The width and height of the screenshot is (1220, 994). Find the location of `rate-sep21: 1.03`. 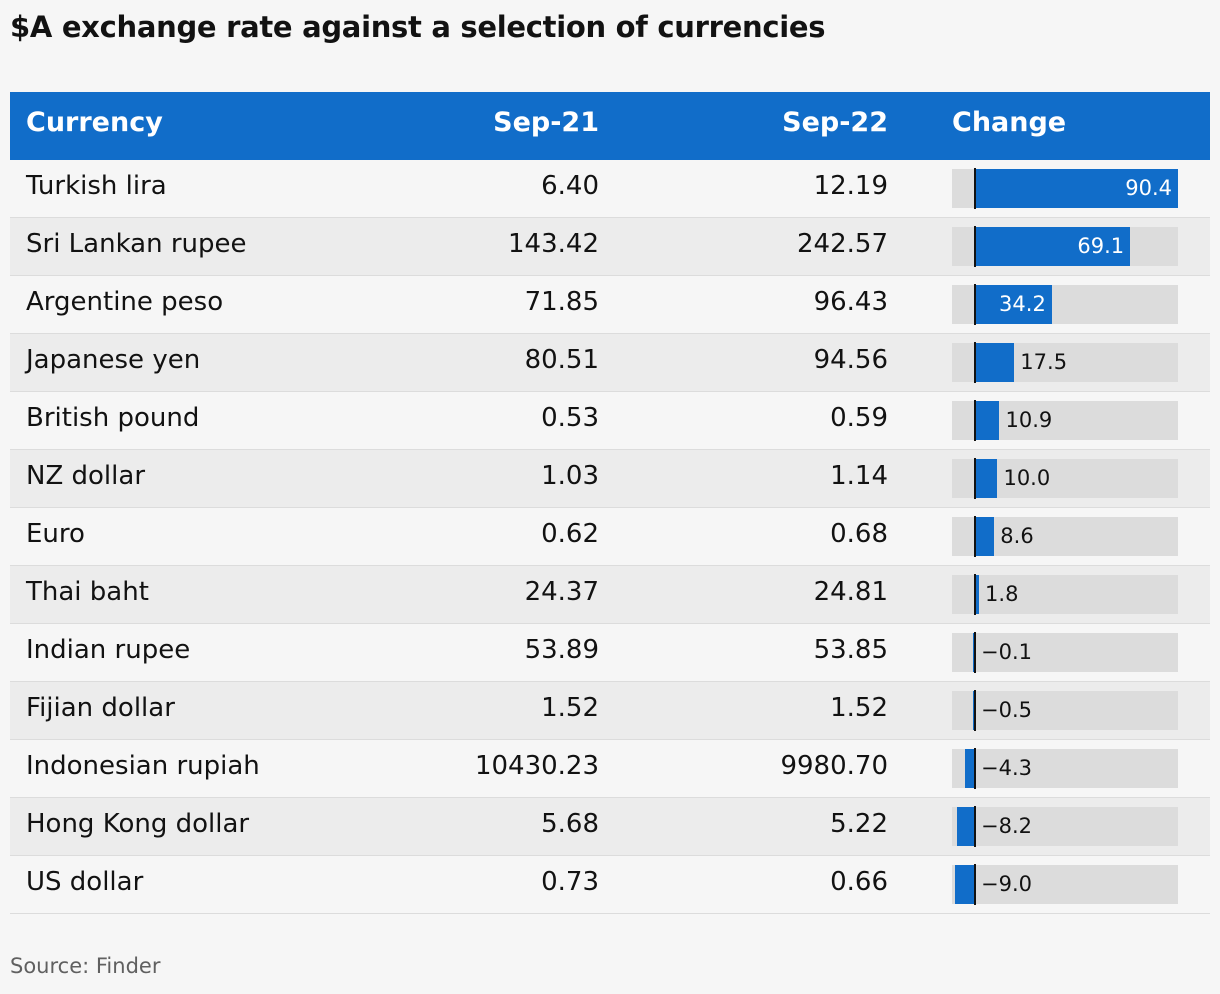

rate-sep21: 1.03 is located at coordinates (570, 476).